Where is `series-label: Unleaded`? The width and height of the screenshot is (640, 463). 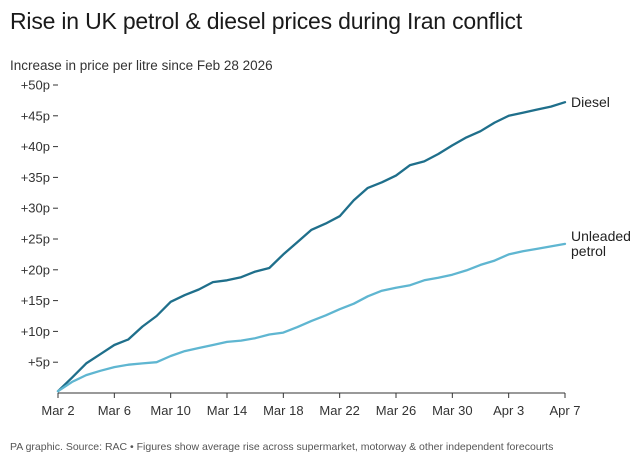
series-label: Unleaded is located at coordinates (601, 236).